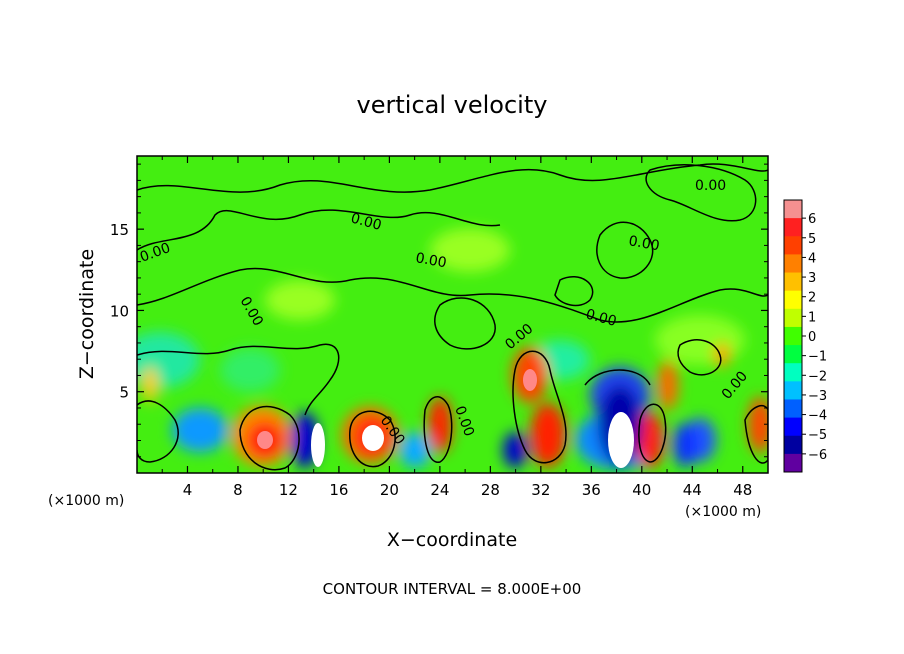 The image size is (904, 654). I want to click on y-axis-label: Z−coordinate, so click(87, 314).